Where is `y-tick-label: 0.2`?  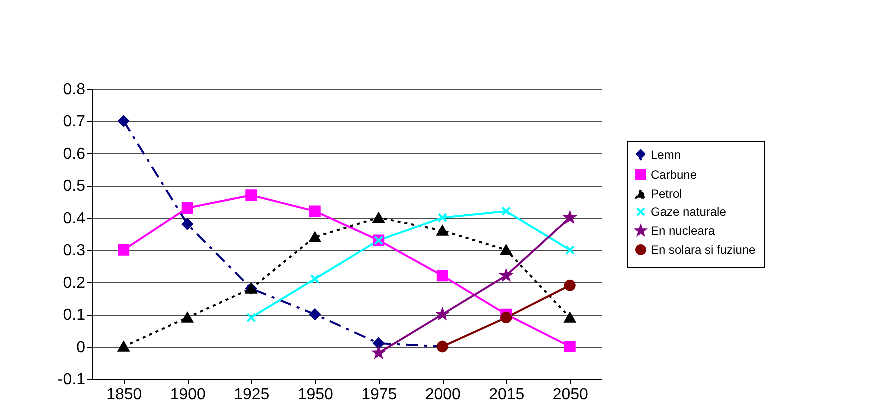 y-tick-label: 0.2 is located at coordinates (74, 283).